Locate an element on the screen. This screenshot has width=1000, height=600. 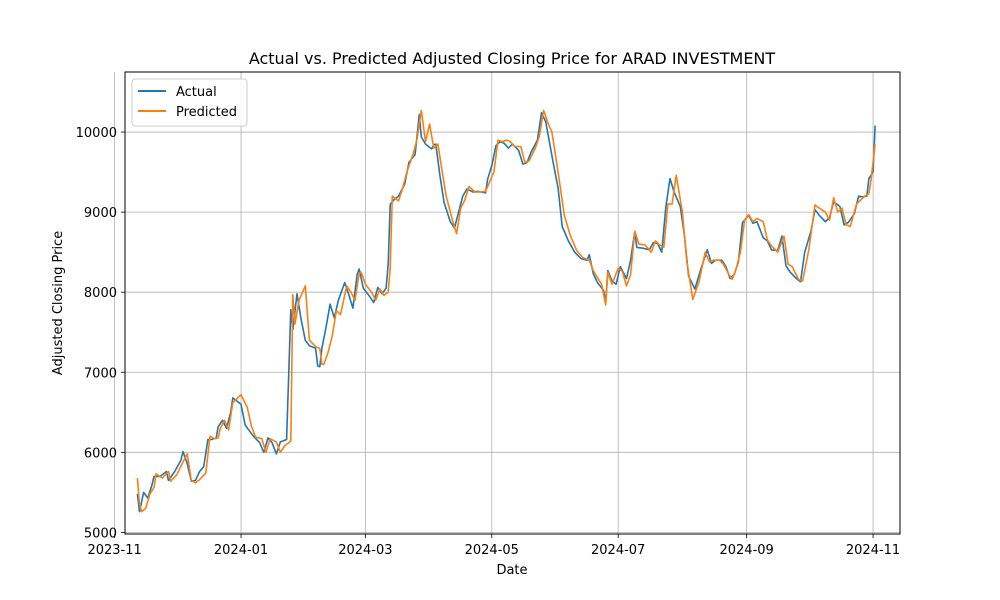
x-tick-label: 2024-03 is located at coordinates (365, 550).